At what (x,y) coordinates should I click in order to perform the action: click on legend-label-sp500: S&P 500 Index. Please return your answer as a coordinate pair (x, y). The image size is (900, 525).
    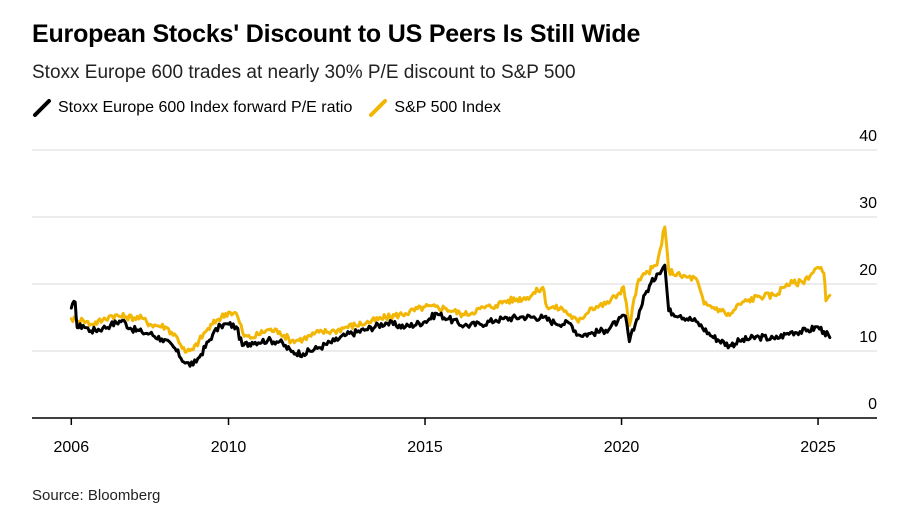
    Looking at the image, I should click on (447, 107).